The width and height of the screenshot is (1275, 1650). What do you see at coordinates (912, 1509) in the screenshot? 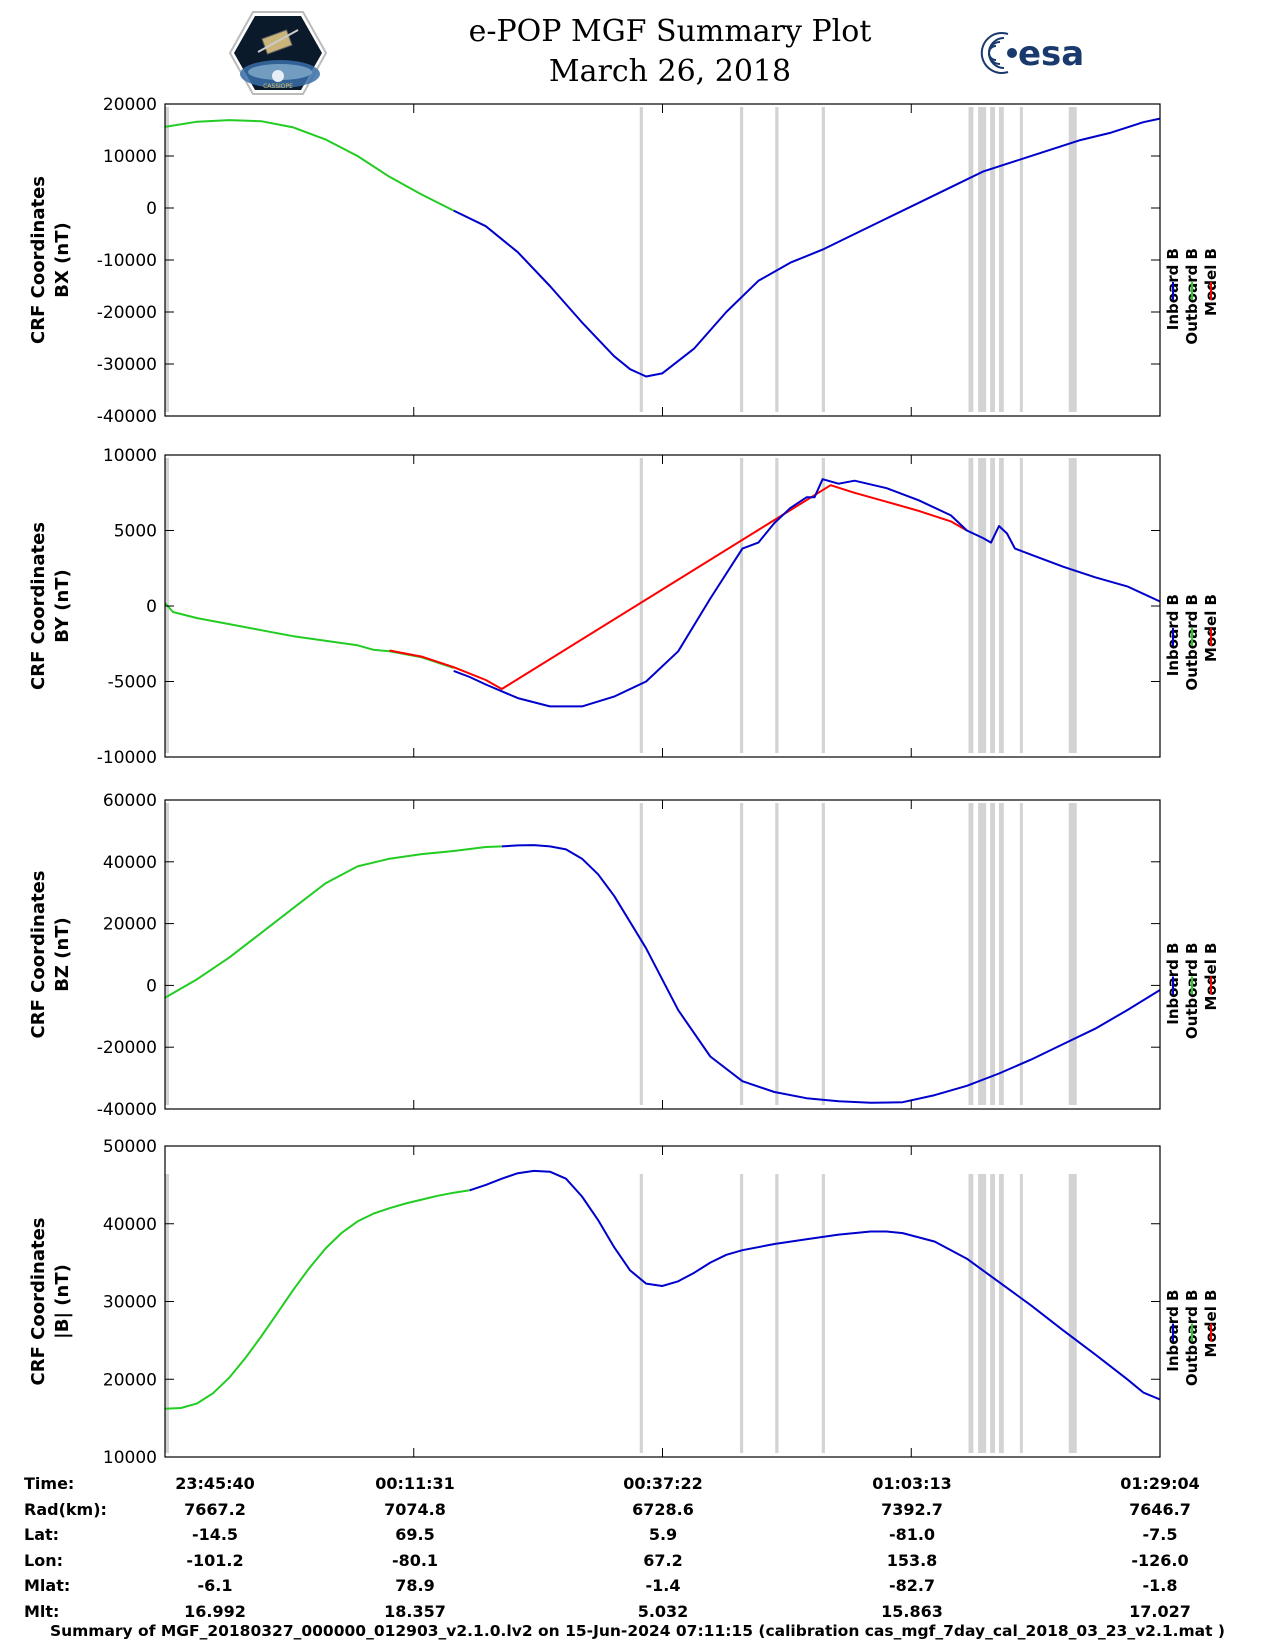
I see `orbit-cell: 7392.7` at bounding box center [912, 1509].